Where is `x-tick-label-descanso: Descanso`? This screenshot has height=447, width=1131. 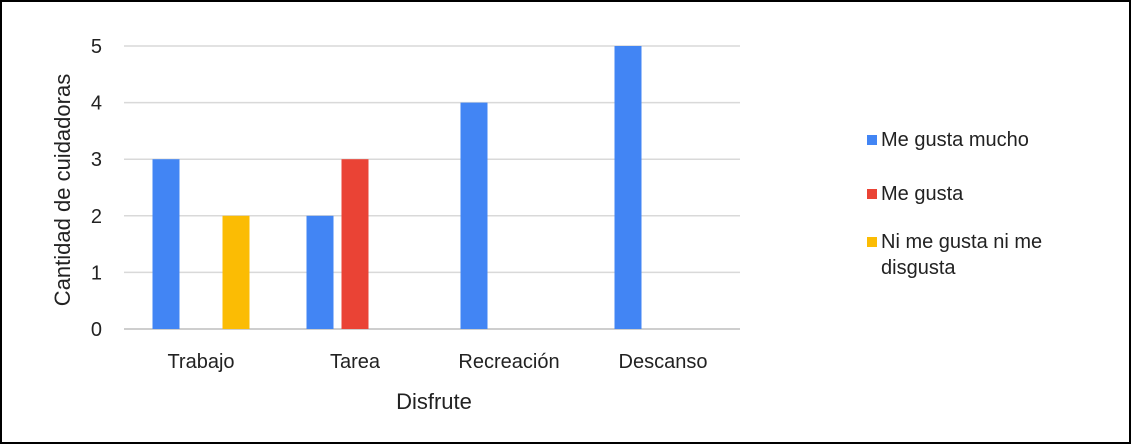
x-tick-label-descanso: Descanso is located at coordinates (663, 362).